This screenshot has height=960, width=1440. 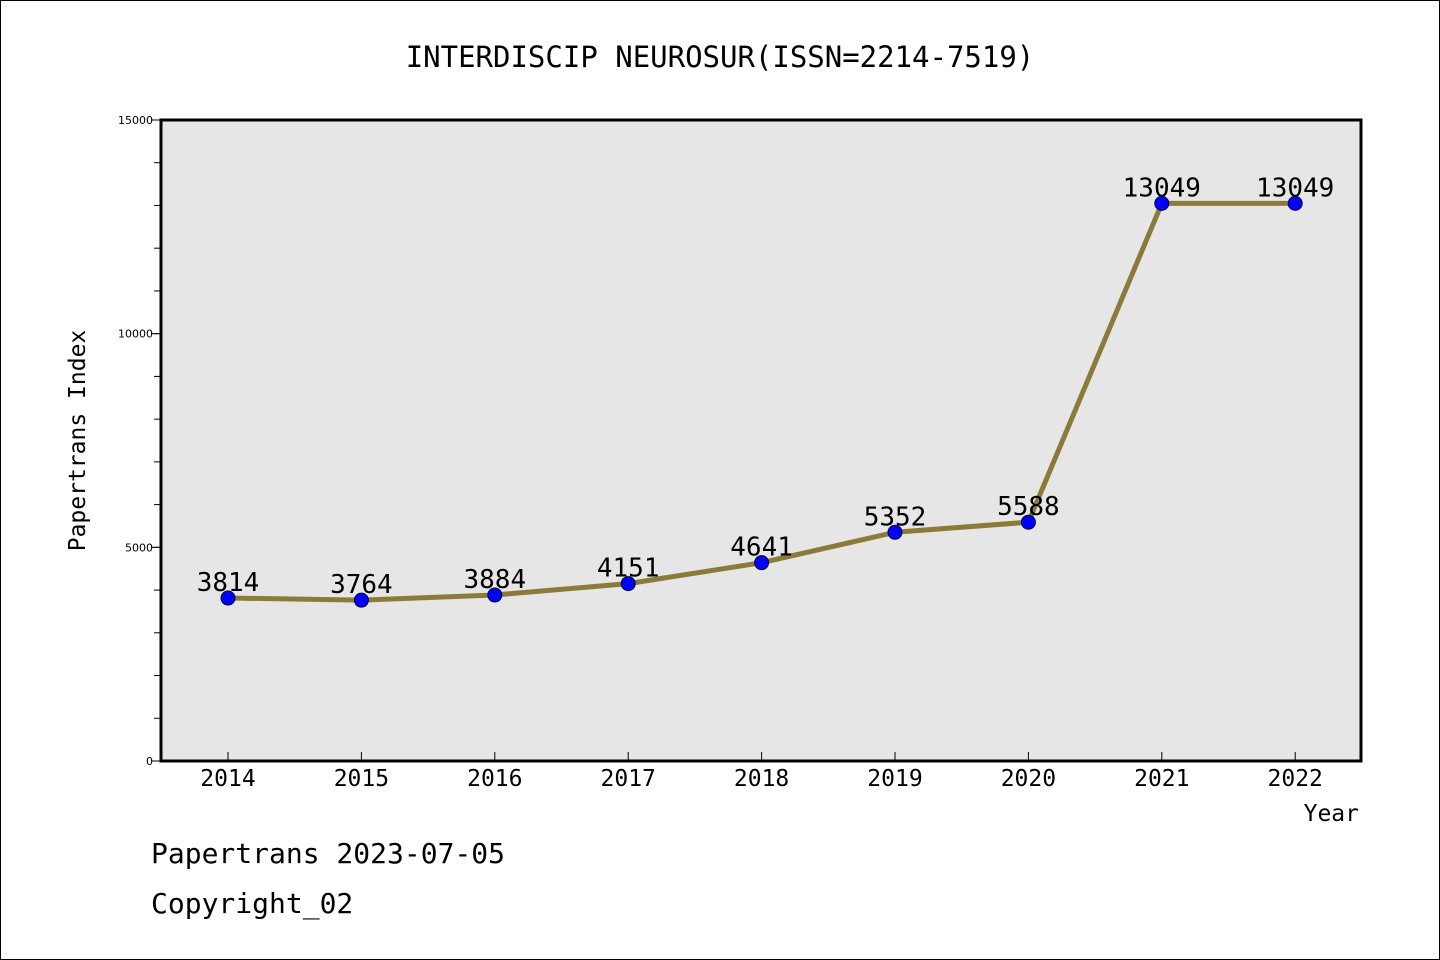 I want to click on x-axis-label: Year, so click(x=1331, y=814).